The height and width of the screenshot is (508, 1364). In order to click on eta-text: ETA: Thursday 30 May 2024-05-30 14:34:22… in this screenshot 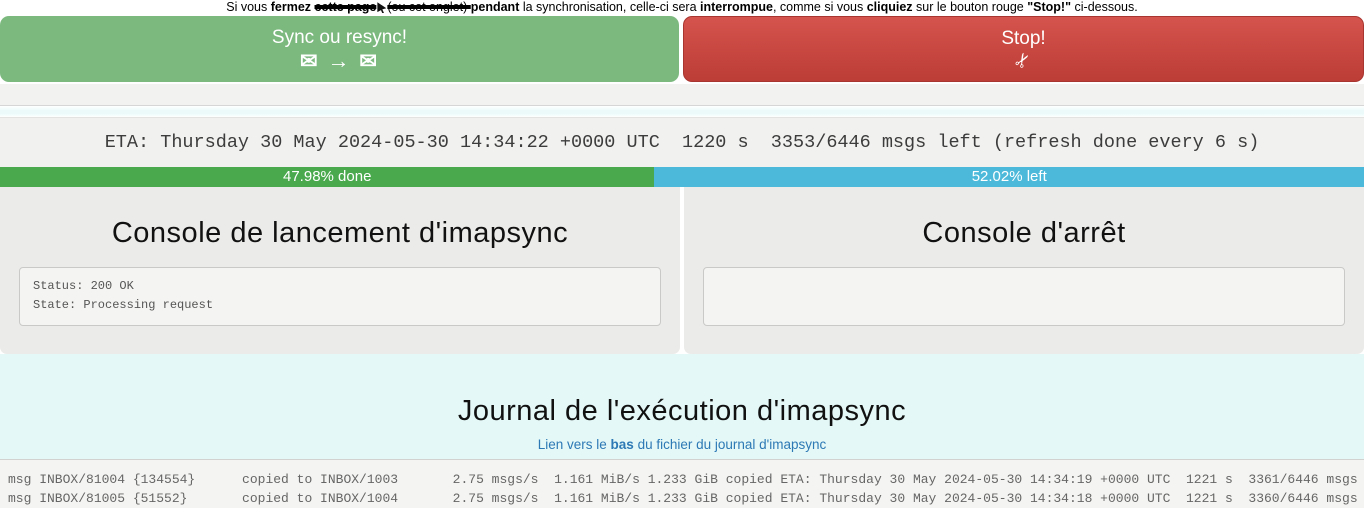, I will do `click(682, 142)`.